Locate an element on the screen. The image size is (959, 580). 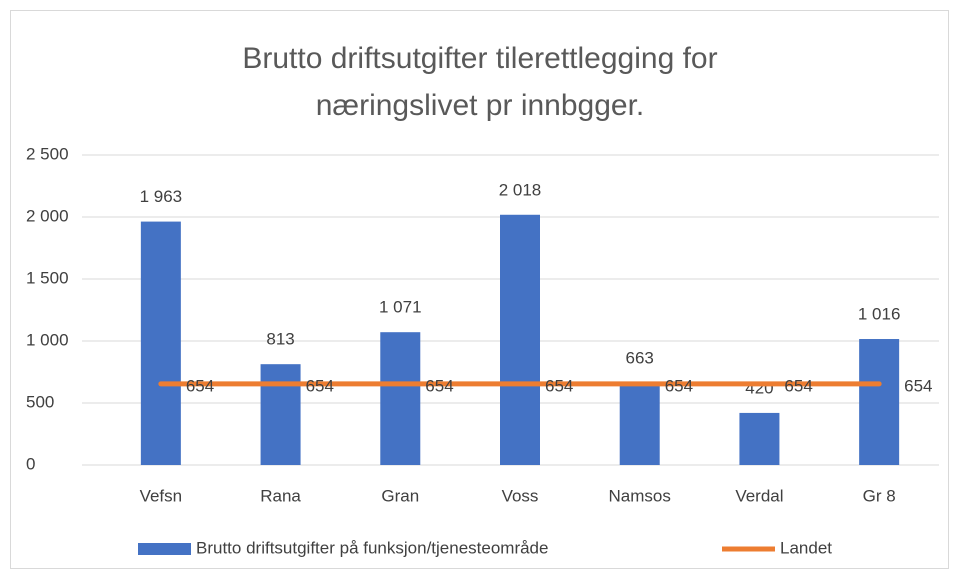
data-label: 1 071 is located at coordinates (400, 307).